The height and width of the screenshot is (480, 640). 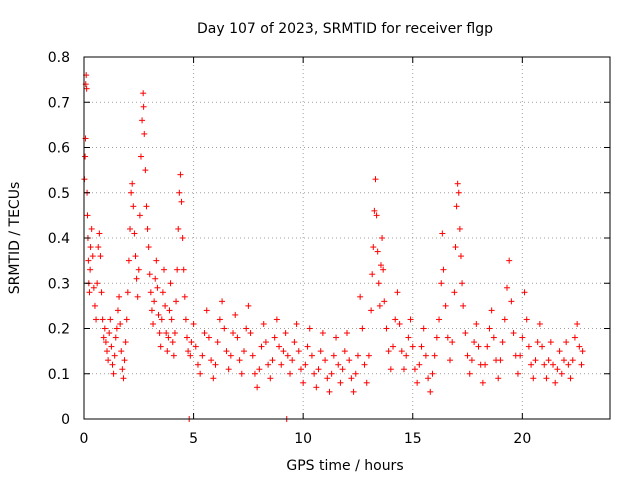 What do you see at coordinates (59, 103) in the screenshot?
I see `y-tick-label: 0.7` at bounding box center [59, 103].